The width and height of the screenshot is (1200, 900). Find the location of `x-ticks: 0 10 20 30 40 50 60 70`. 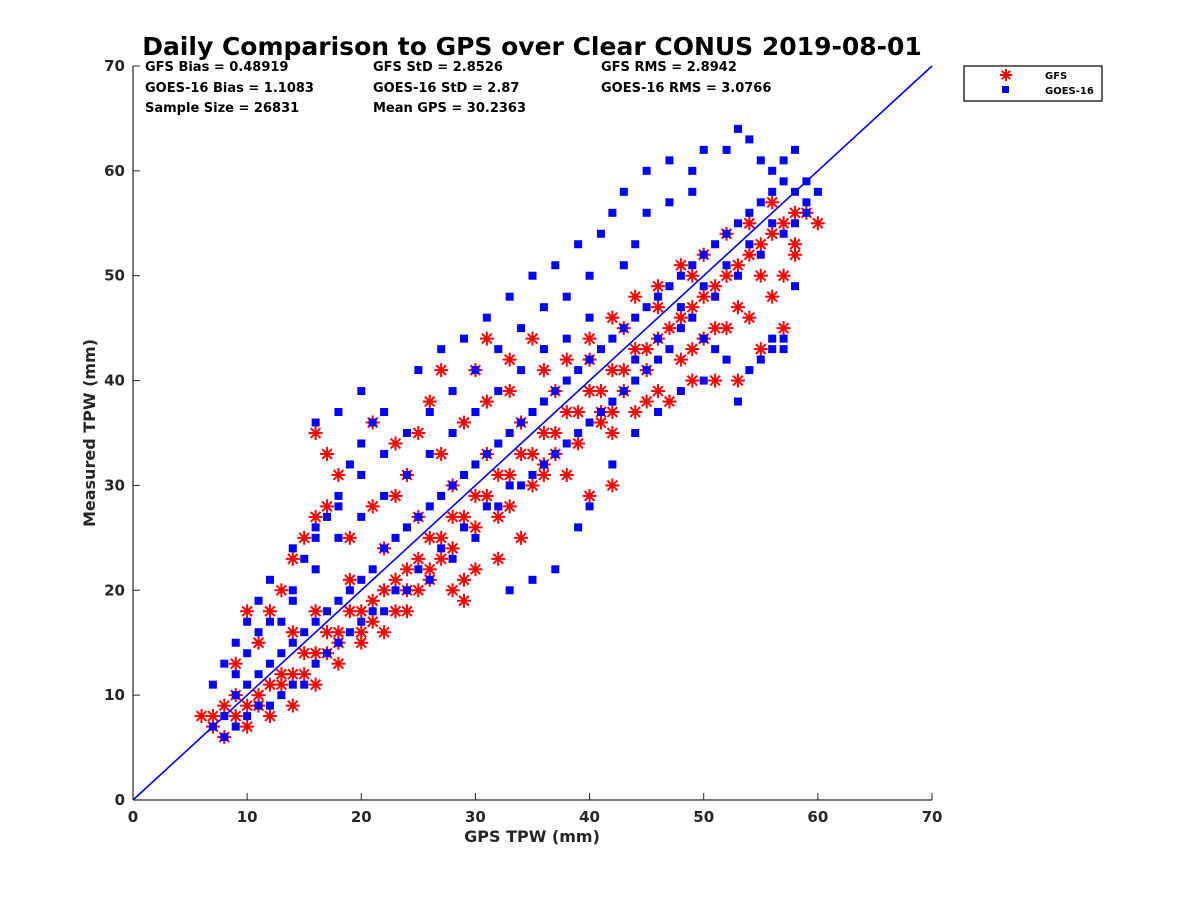

x-ticks: 0 10 20 30 40 50 60 70 is located at coordinates (535, 809).